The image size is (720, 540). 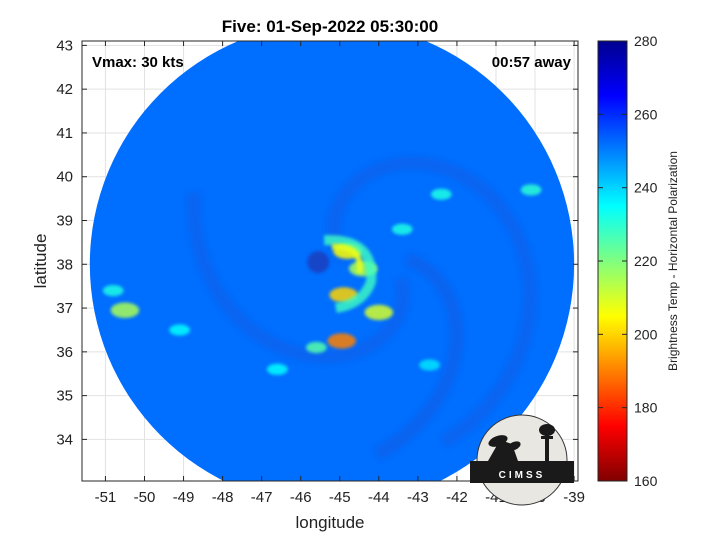 I want to click on chart-title: Five: 01-Sep-2022 05:30:00, so click(x=330, y=26).